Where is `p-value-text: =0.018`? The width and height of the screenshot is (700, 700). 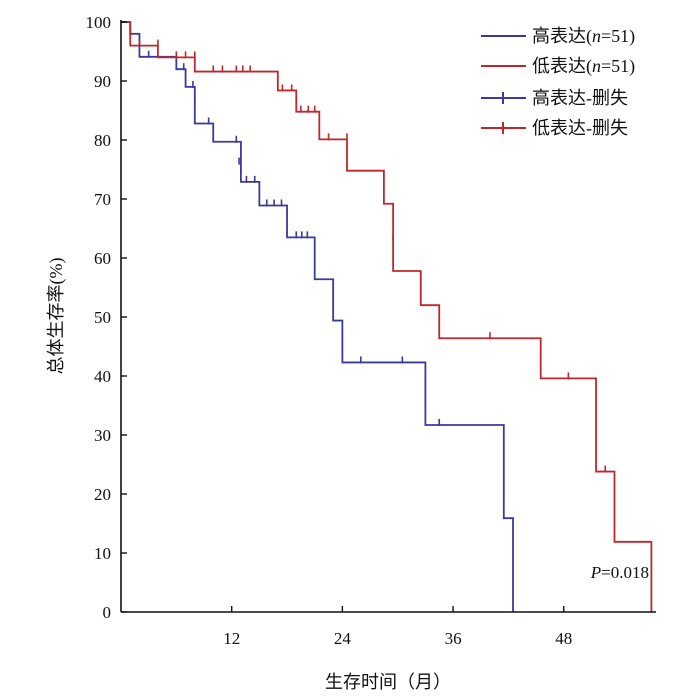
p-value-text: =0.018 is located at coordinates (625, 572).